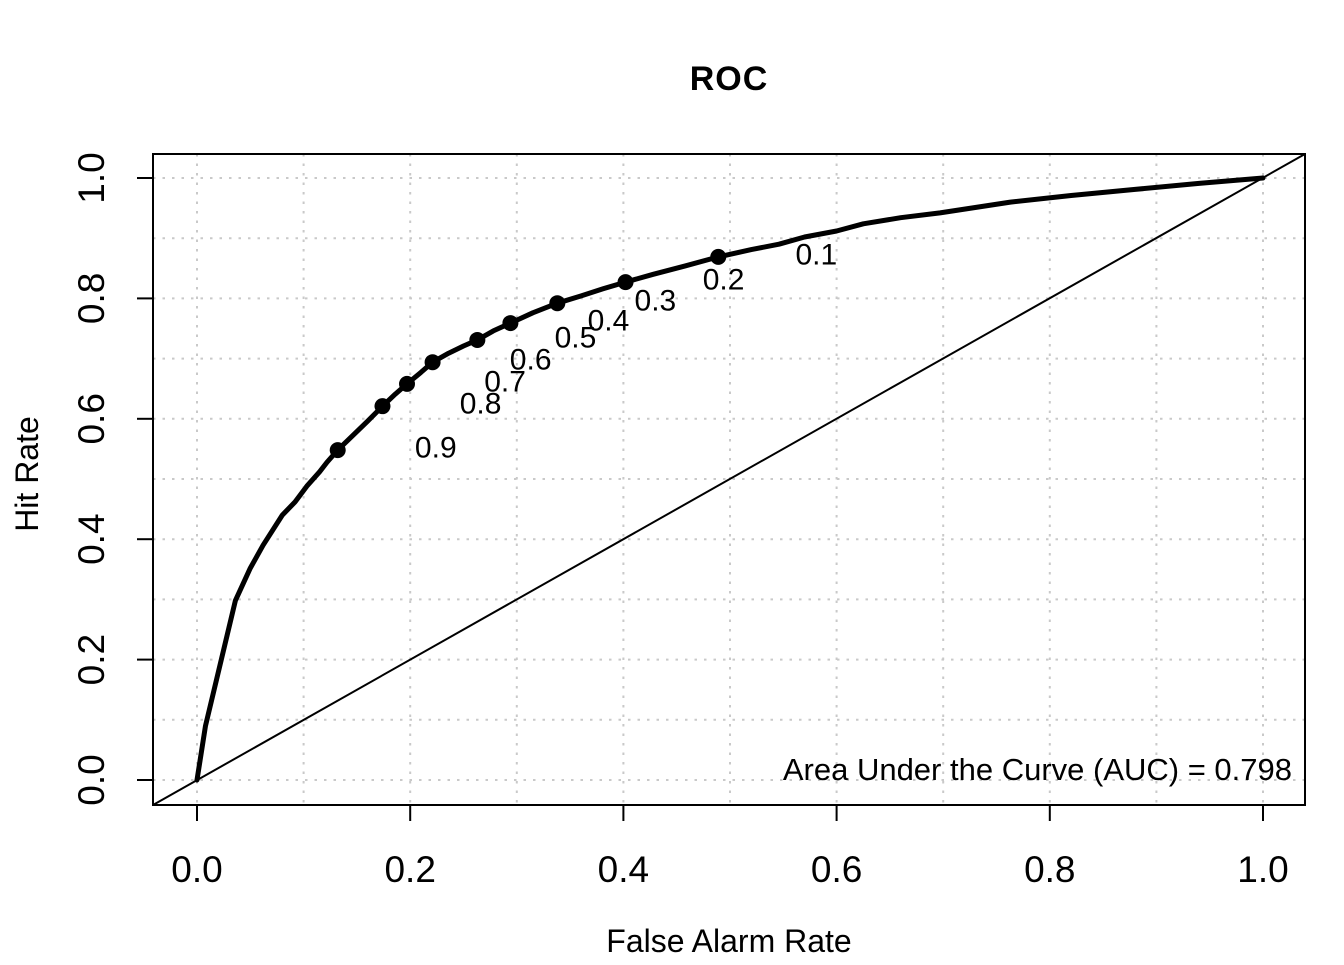  Describe the element at coordinates (91, 298) in the screenshot. I see `y-tick-label: 0.8` at that location.